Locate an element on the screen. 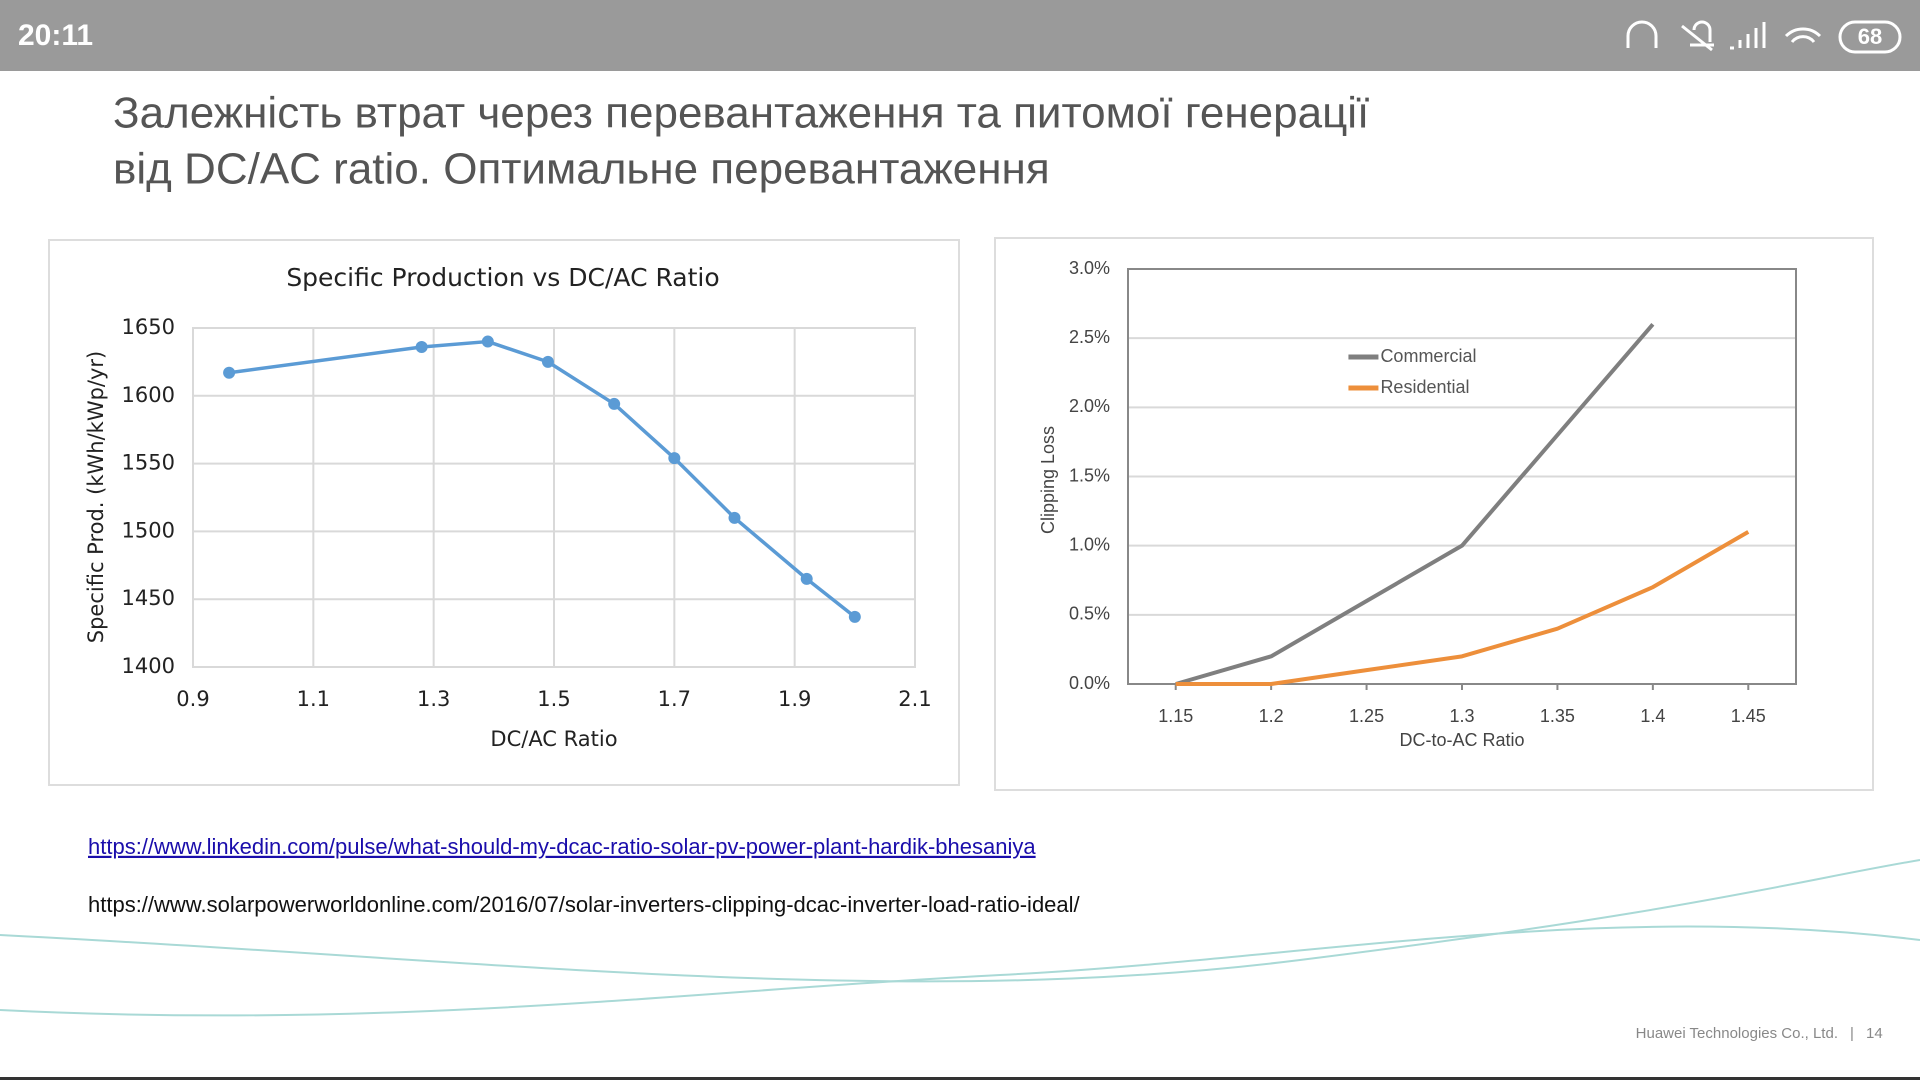 Image resolution: width=1920 pixels, height=1080 pixels. legend-label: Residential is located at coordinates (1424, 387).